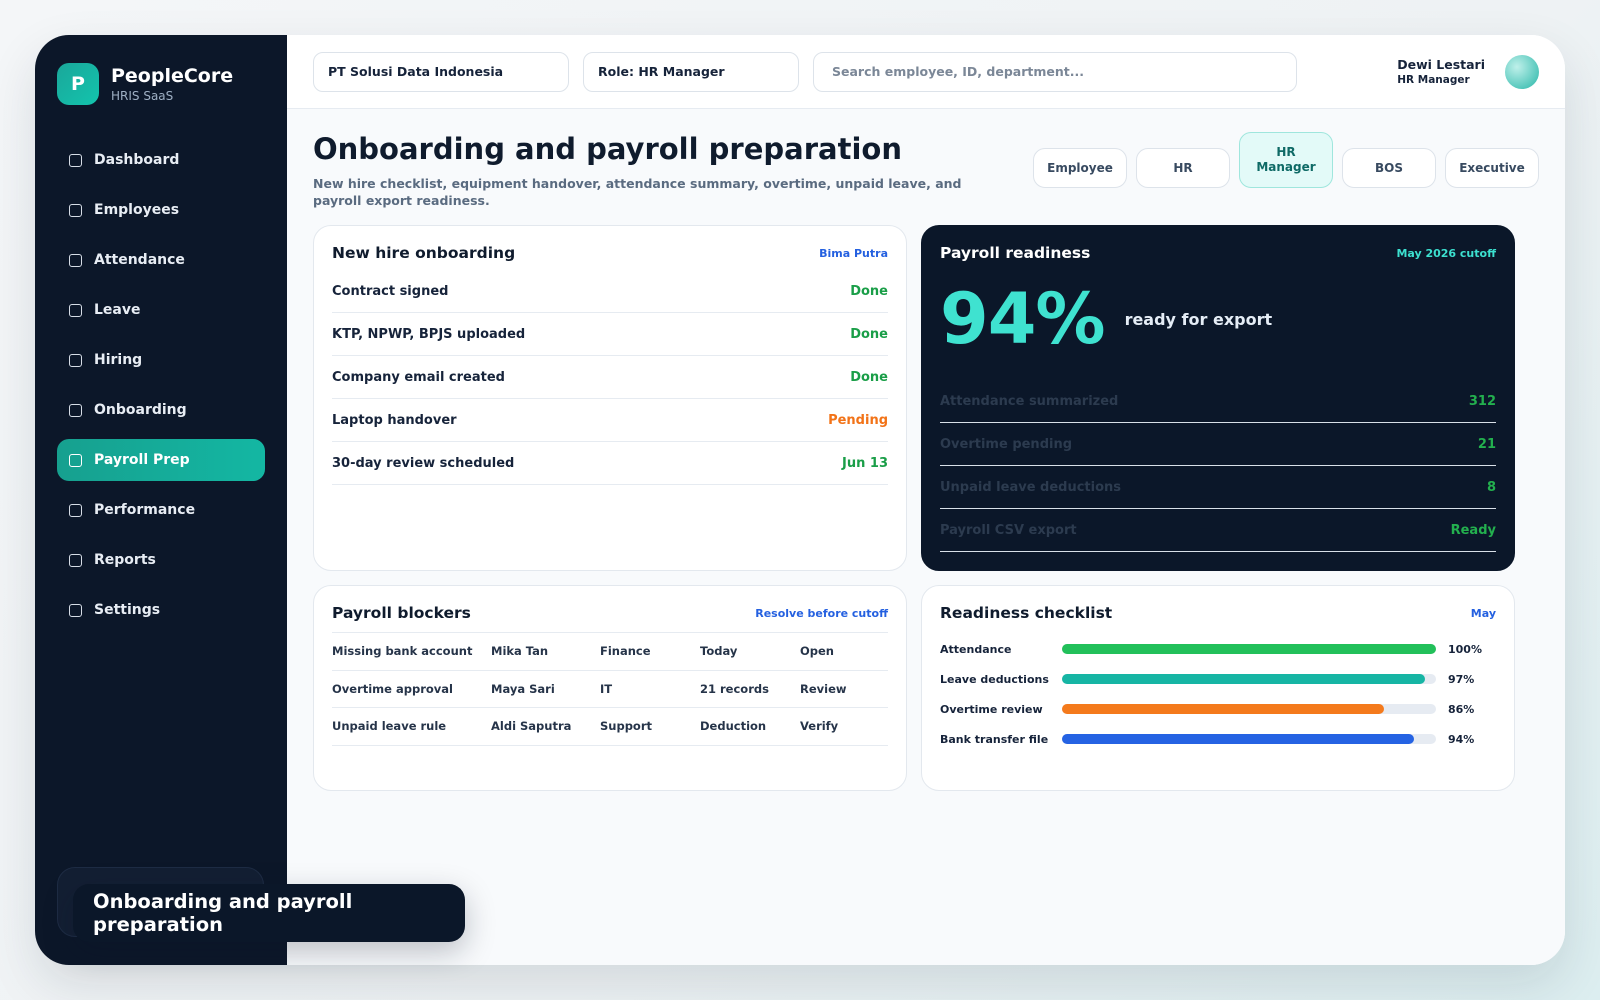  What do you see at coordinates (719, 651) in the screenshot?
I see `table-cell: Today` at bounding box center [719, 651].